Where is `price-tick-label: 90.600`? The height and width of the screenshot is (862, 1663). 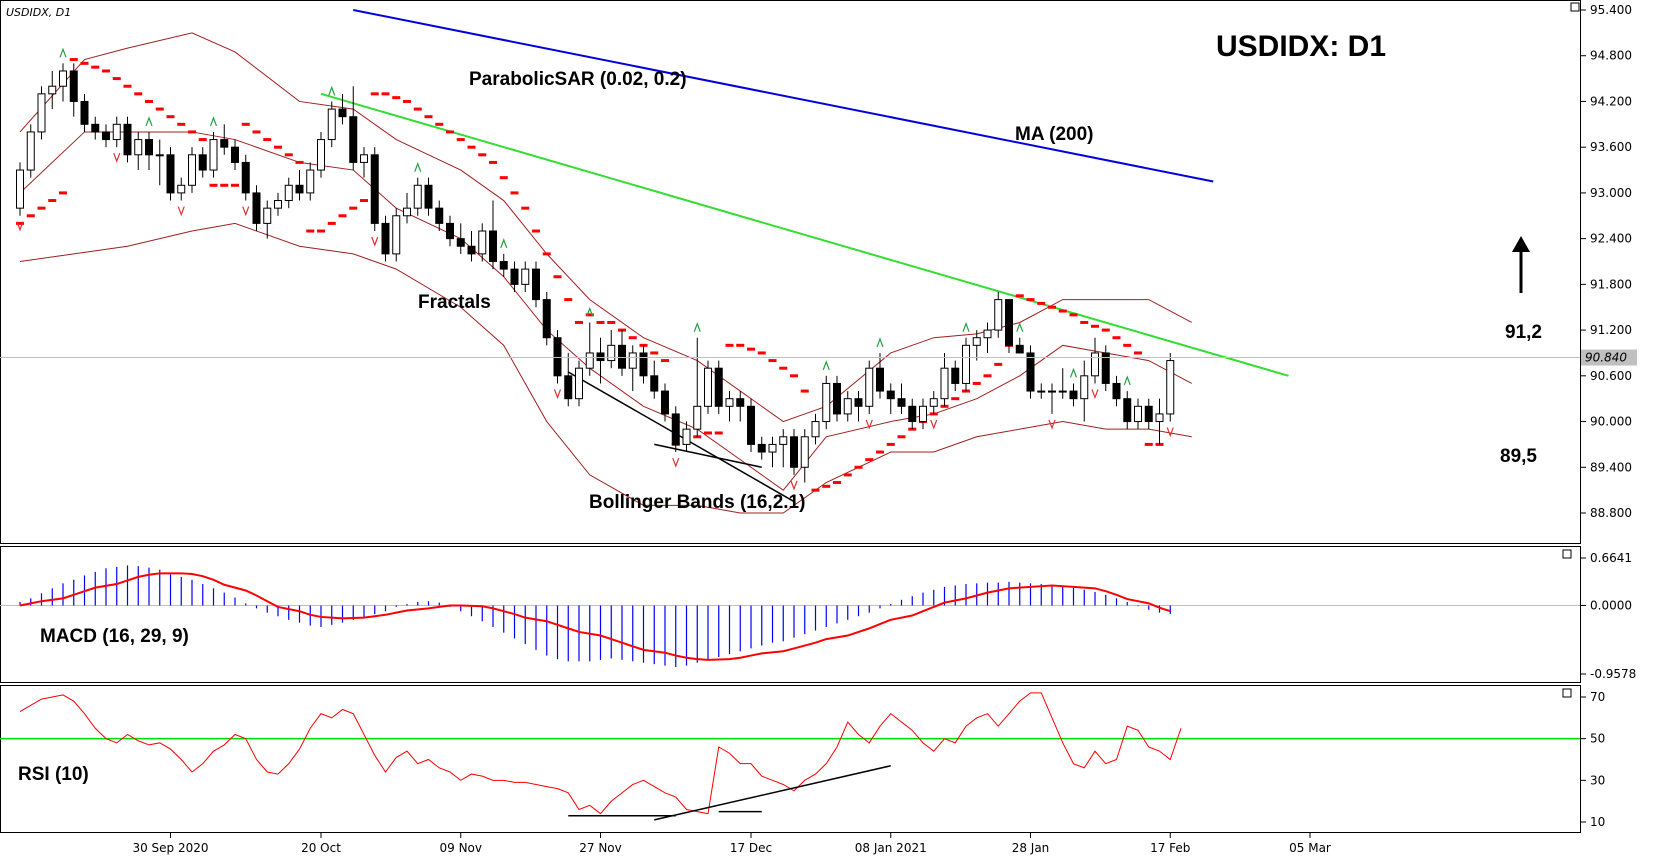
price-tick-label: 90.600 is located at coordinates (1611, 376).